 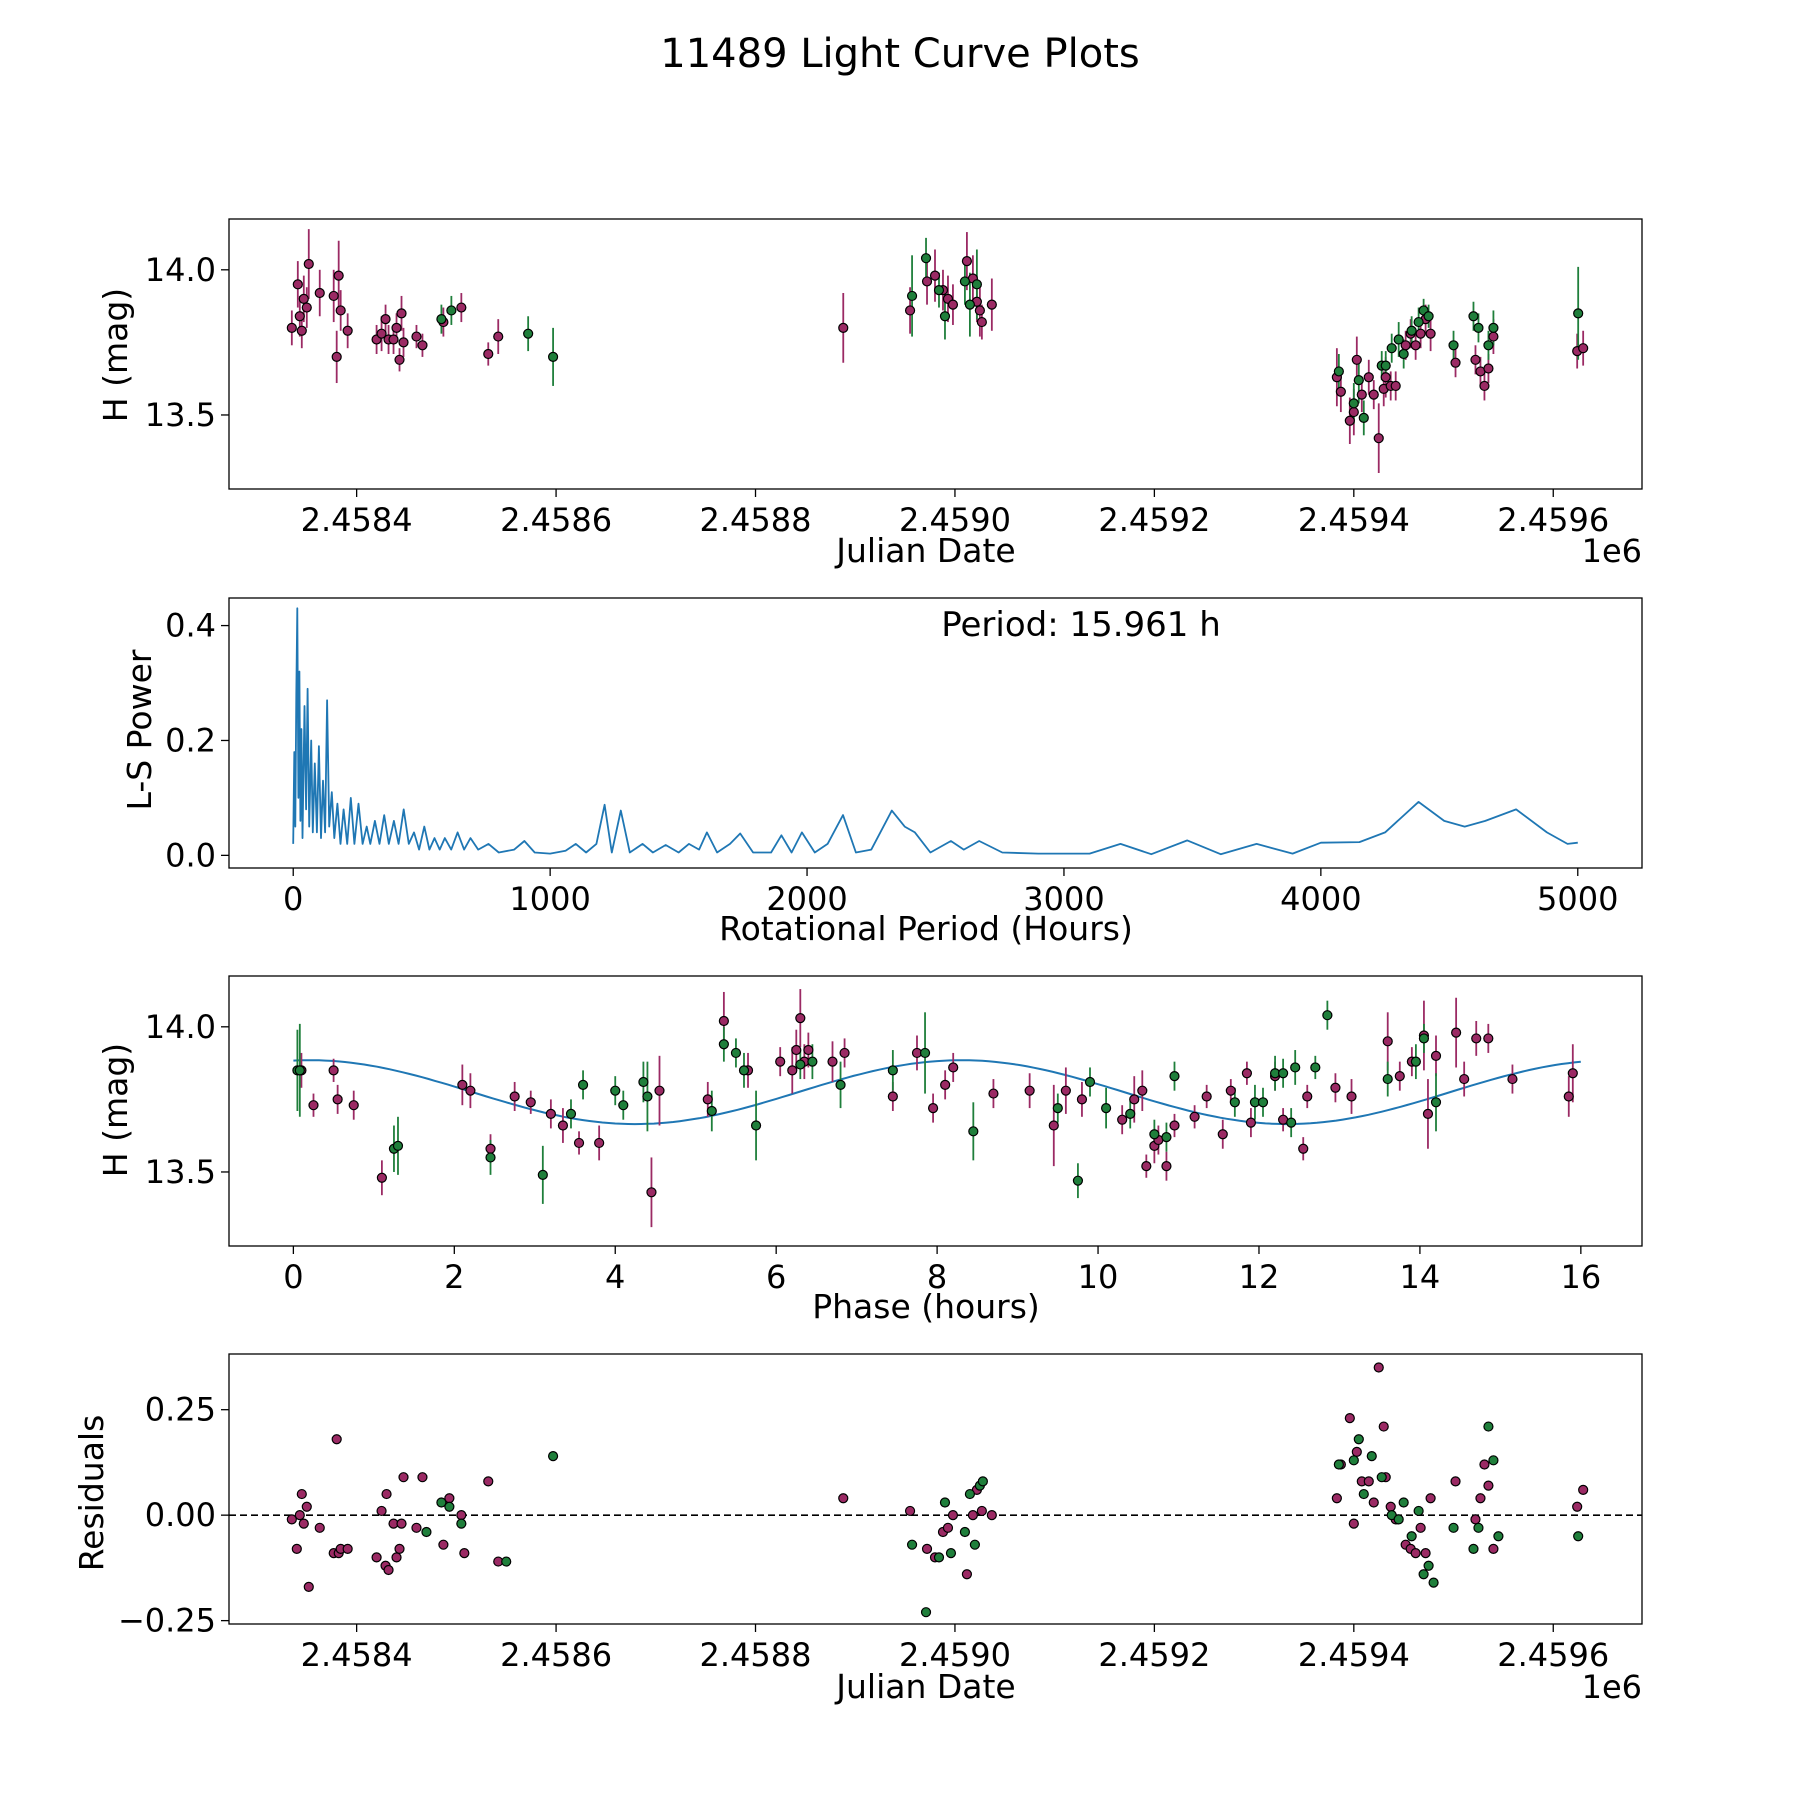 What do you see at coordinates (1320, 899) in the screenshot?
I see `periodogram-x-tick-label: 4000` at bounding box center [1320, 899].